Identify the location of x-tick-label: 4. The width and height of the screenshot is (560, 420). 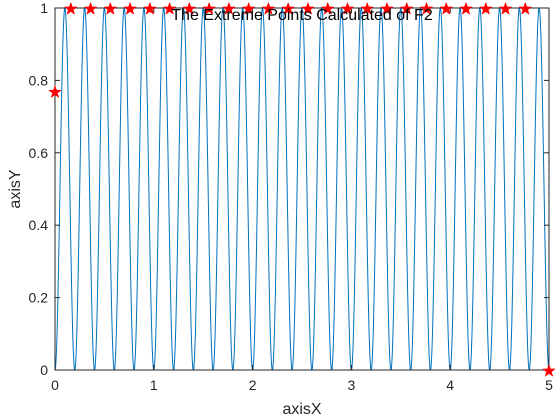
(450, 385).